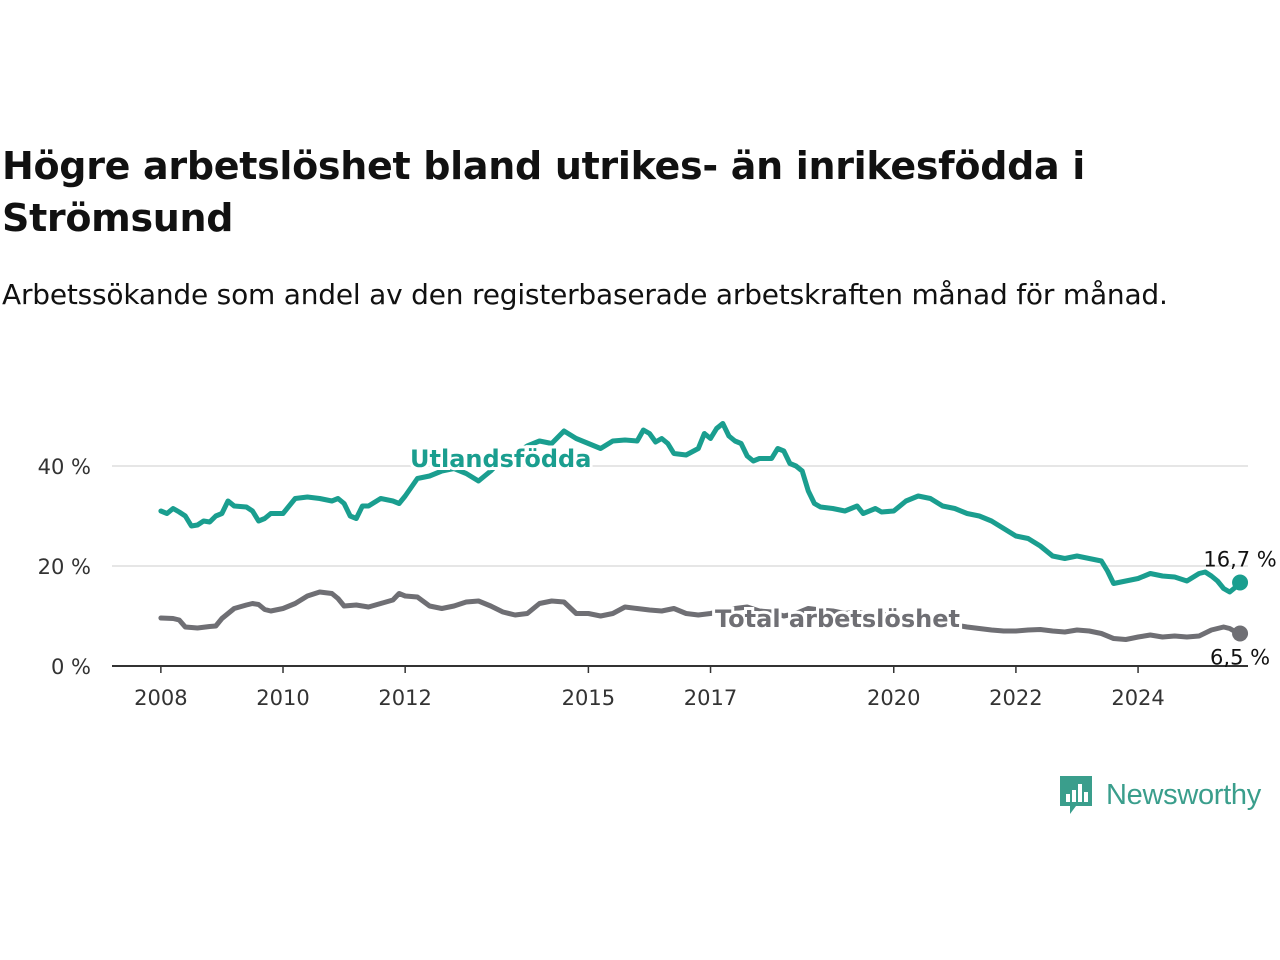  Describe the element at coordinates (837, 619) in the screenshot. I see `total-unemployment-series-label: Total arbetslöshet` at that location.